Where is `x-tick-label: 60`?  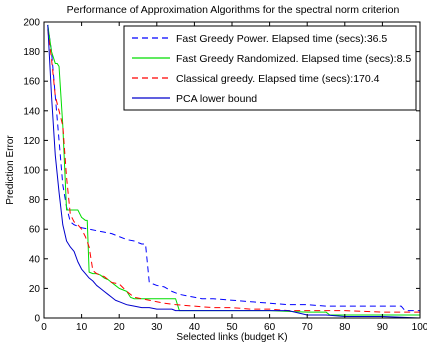 x-tick-label: 60 is located at coordinates (270, 327).